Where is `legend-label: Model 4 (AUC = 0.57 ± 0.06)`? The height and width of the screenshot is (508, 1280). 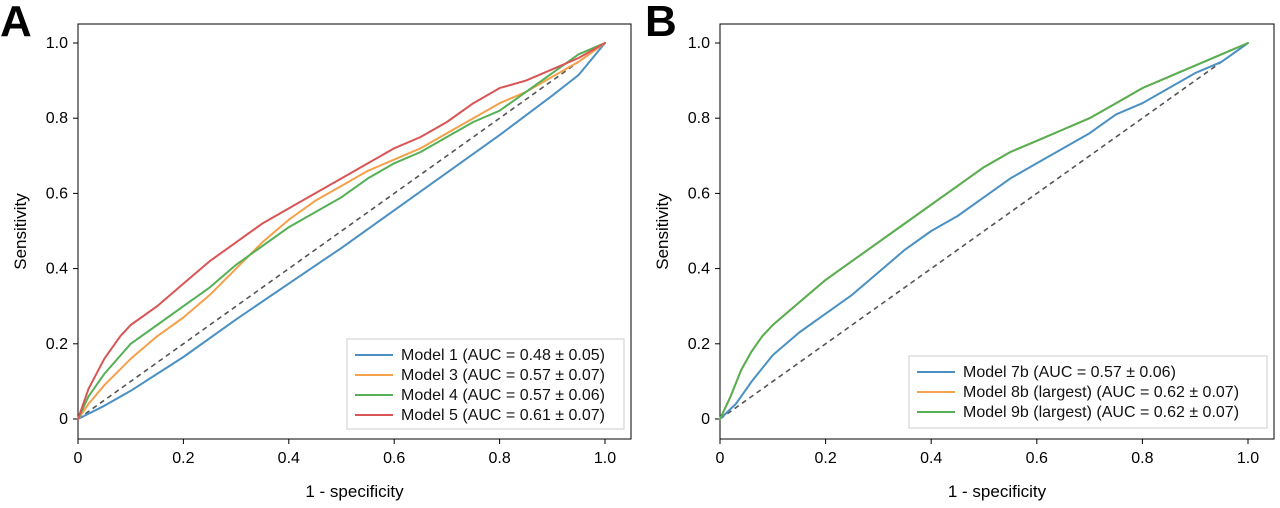 legend-label: Model 4 (AUC = 0.57 ± 0.06) is located at coordinates (503, 395).